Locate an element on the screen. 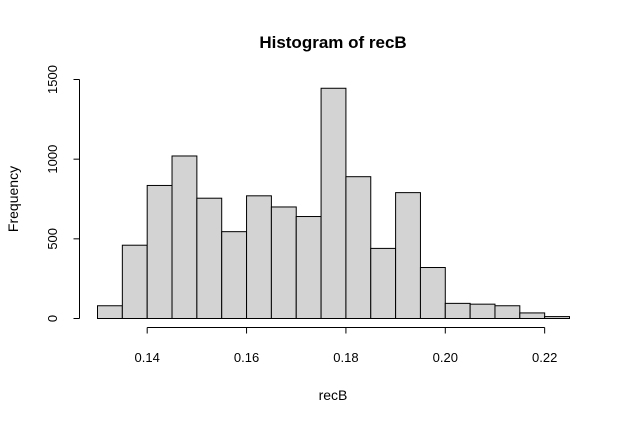  x-axis-label: recB is located at coordinates (333, 395).